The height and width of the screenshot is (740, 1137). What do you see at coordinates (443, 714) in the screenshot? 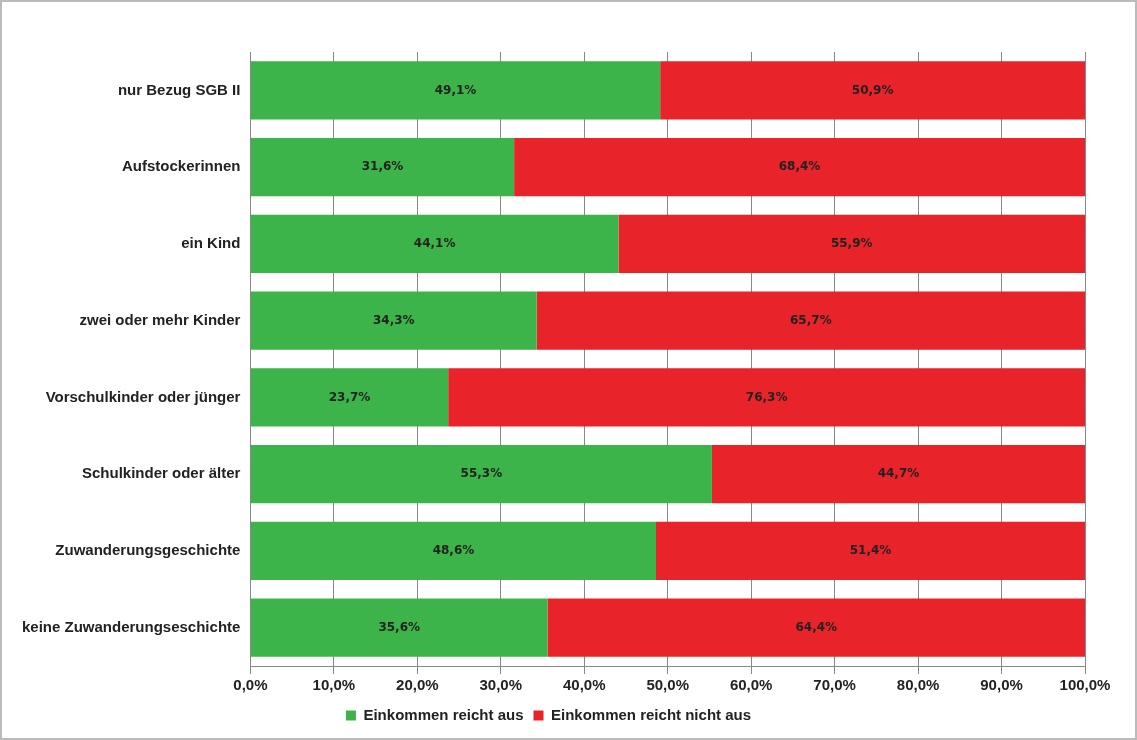
I see `legend-label: Einkommen reicht aus` at bounding box center [443, 714].